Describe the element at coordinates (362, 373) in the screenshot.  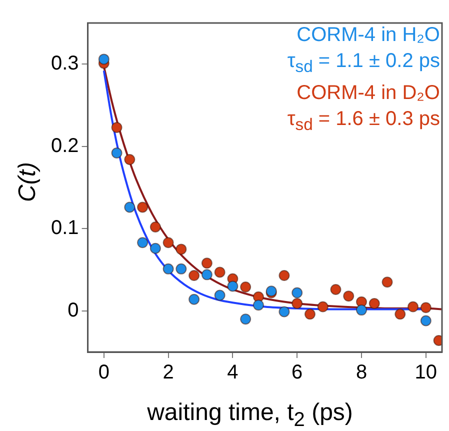
I see `x-tick-label: 8` at that location.